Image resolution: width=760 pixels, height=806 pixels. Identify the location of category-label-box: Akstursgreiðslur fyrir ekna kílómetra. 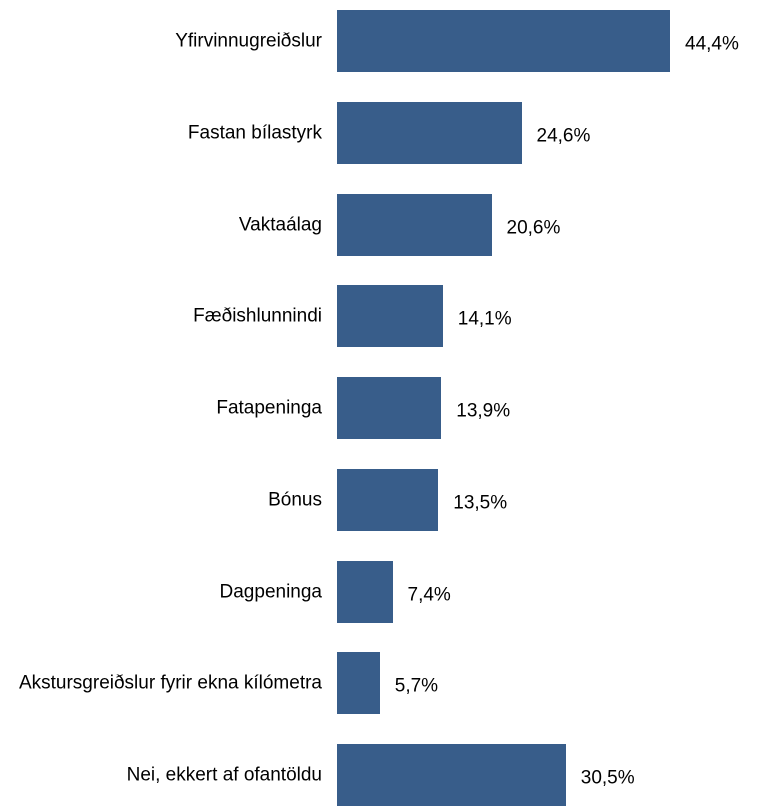
(161, 683).